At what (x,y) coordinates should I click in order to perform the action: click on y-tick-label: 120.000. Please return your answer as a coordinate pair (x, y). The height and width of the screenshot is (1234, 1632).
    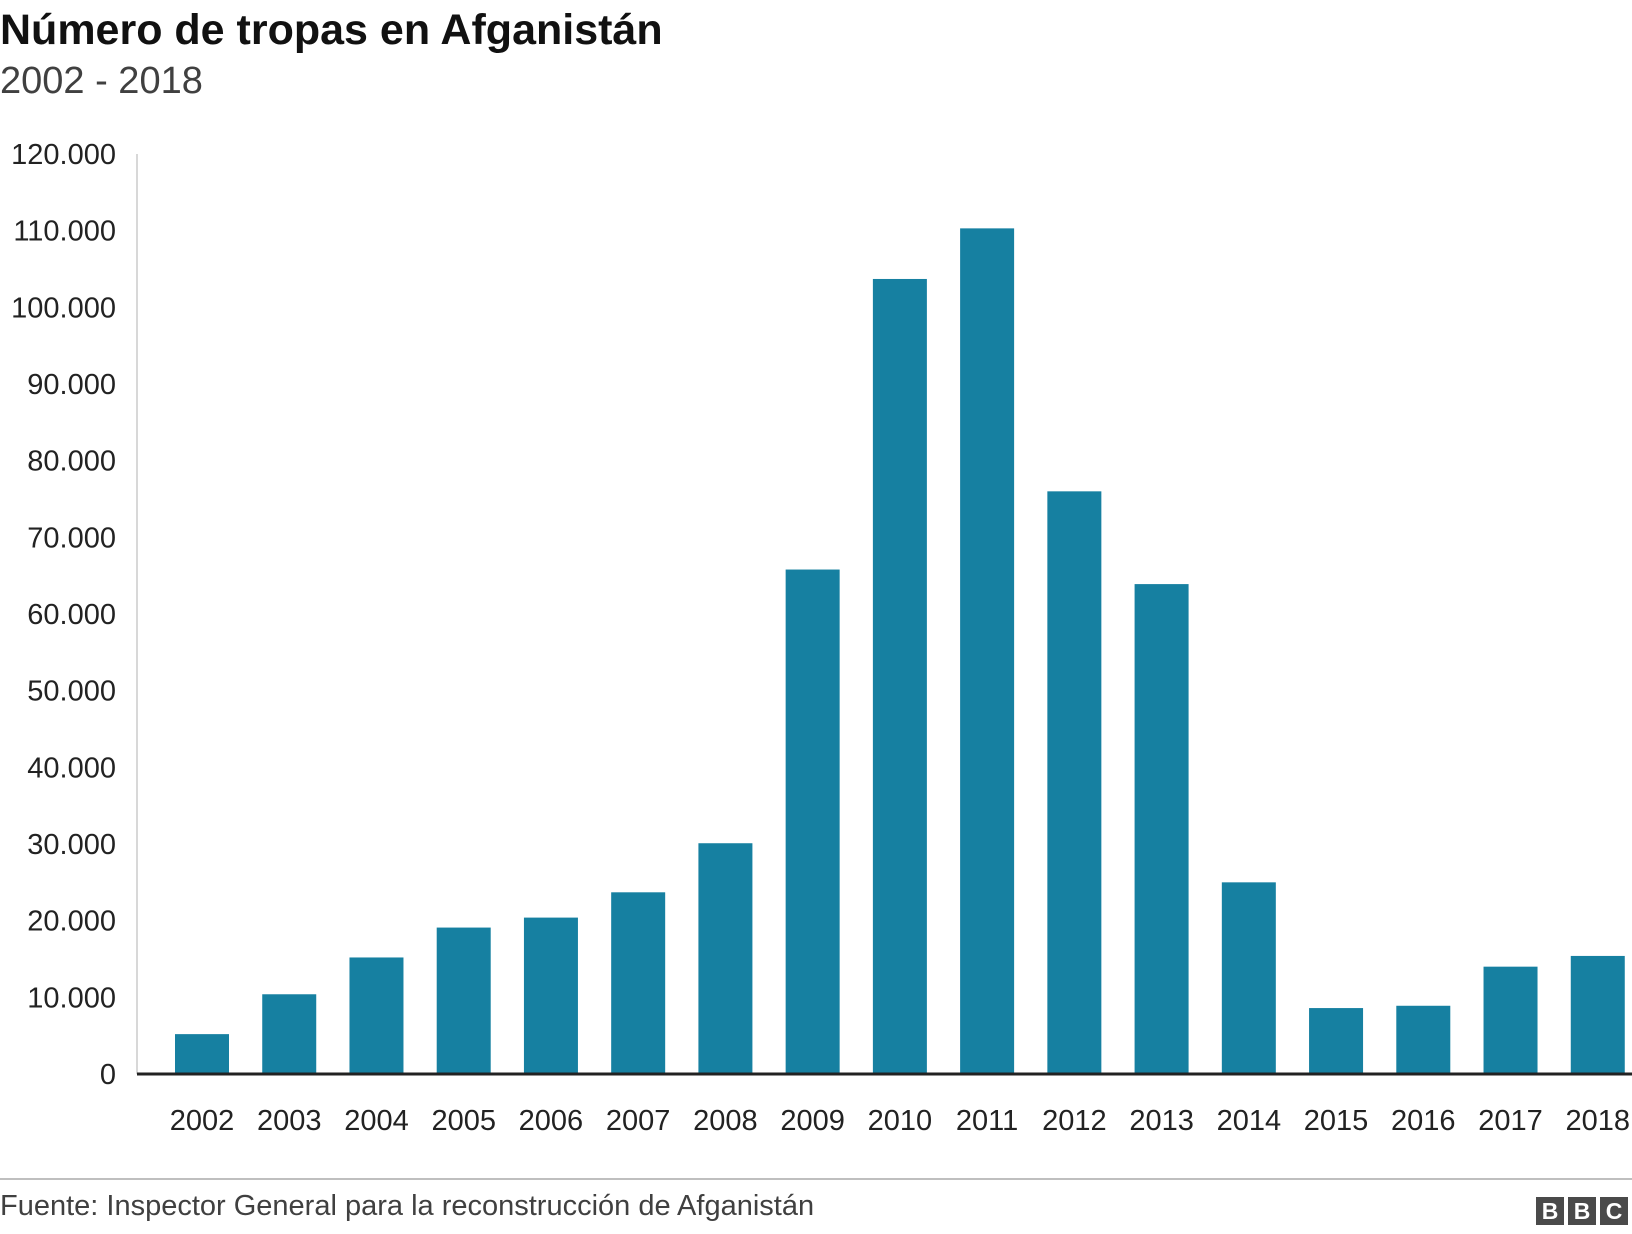
    Looking at the image, I should click on (63, 155).